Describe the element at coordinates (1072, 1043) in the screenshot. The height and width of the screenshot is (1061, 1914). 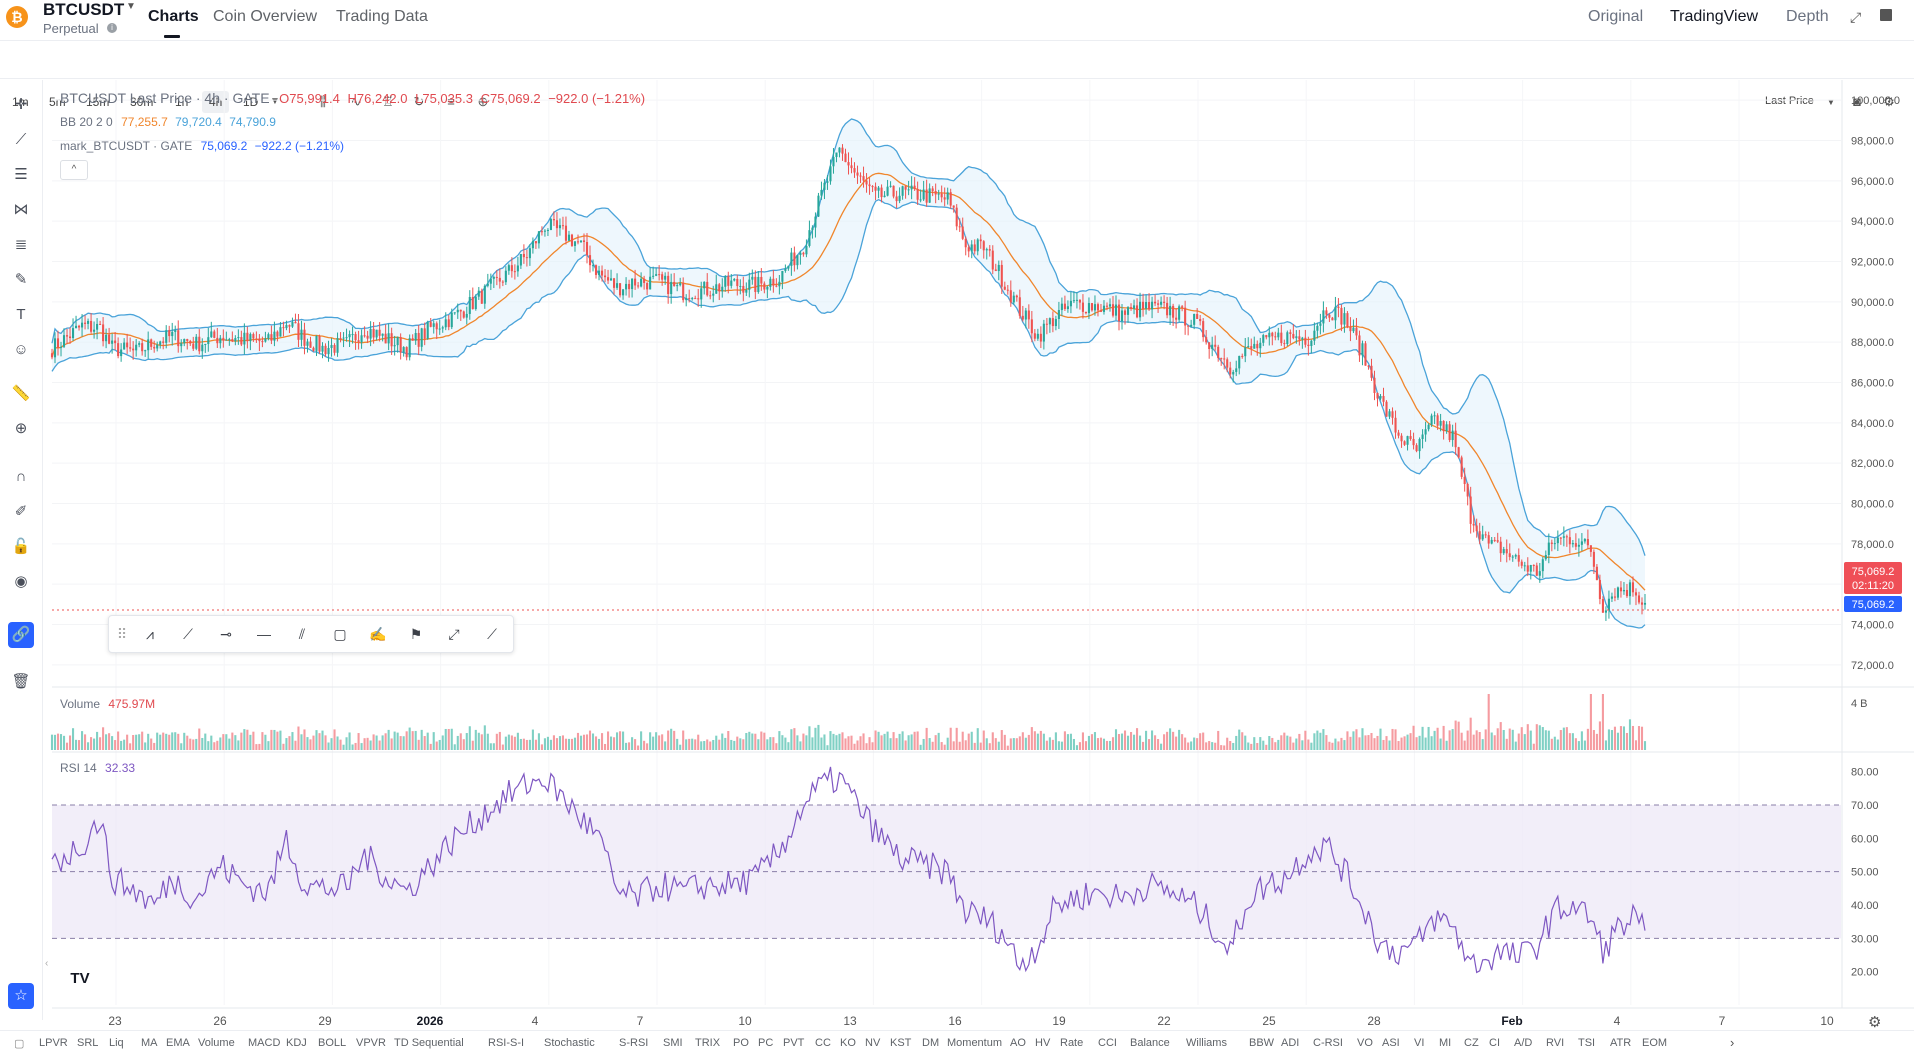
I see `indicator-item: Rate` at that location.